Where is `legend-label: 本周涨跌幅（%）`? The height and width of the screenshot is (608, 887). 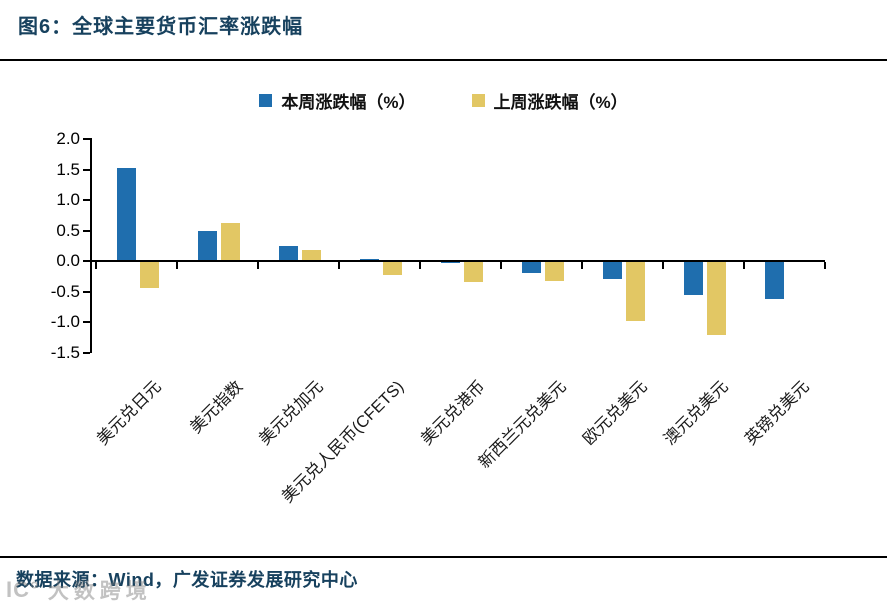
legend-label: 本周涨跌幅（%） is located at coordinates (348, 102).